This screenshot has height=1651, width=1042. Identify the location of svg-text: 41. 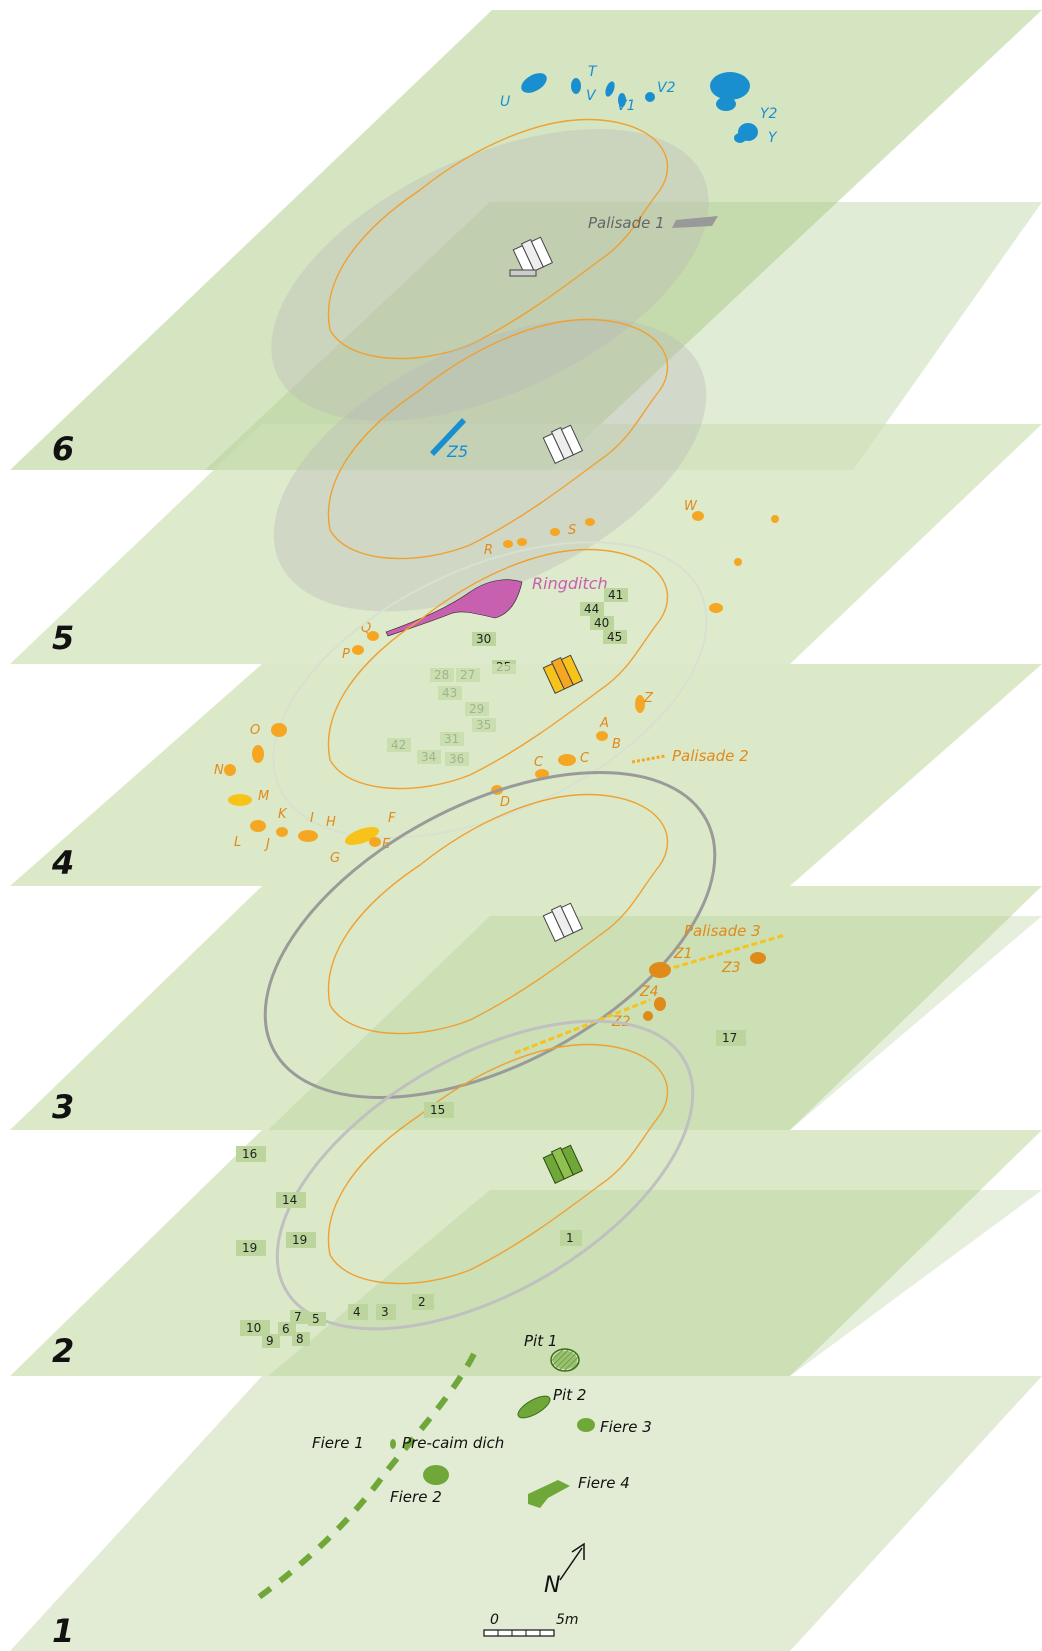
(615, 595).